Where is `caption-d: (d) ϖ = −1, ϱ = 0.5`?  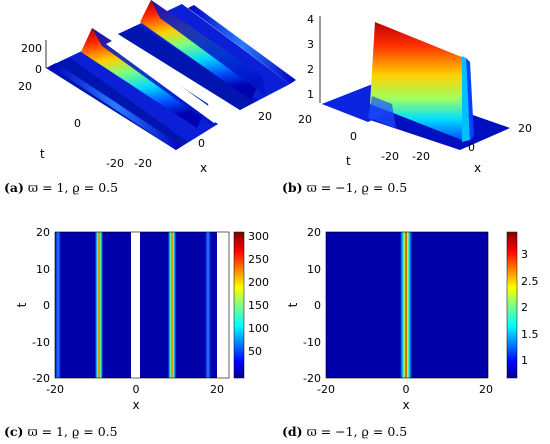 caption-d: (d) ϖ = −1, ϱ = 0.5 is located at coordinates (344, 431).